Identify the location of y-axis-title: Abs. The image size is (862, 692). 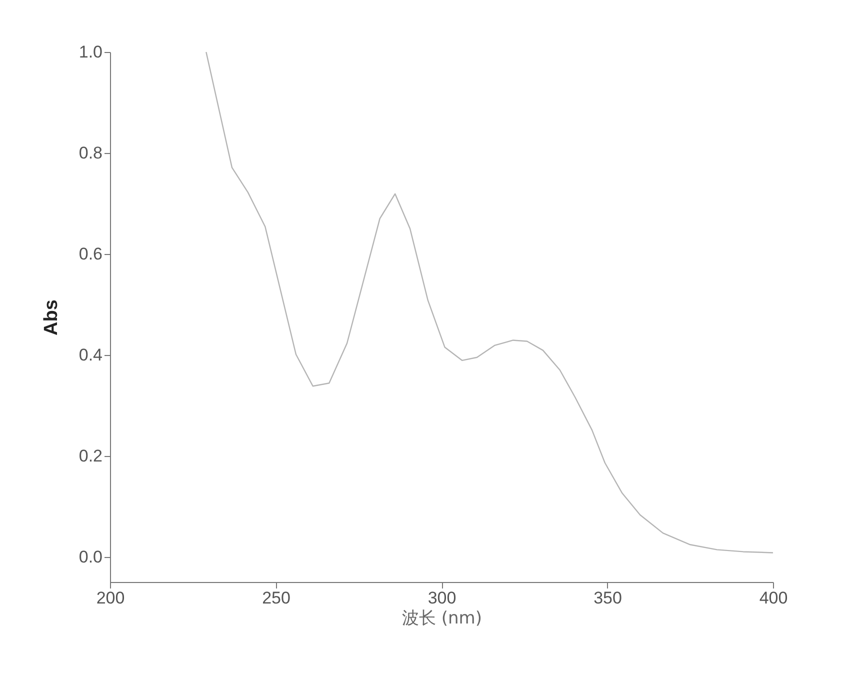
(51, 318).